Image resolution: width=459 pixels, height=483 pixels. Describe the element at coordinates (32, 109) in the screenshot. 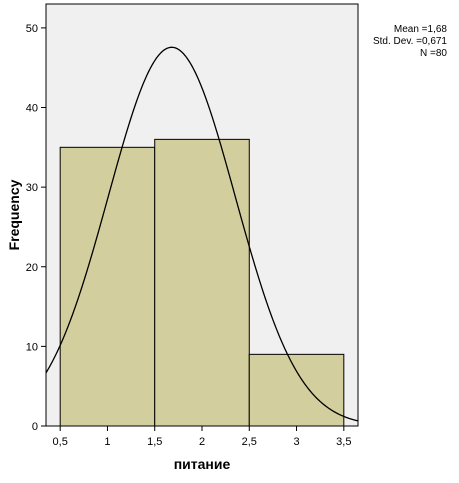

I see `y-tick-label: 40` at that location.